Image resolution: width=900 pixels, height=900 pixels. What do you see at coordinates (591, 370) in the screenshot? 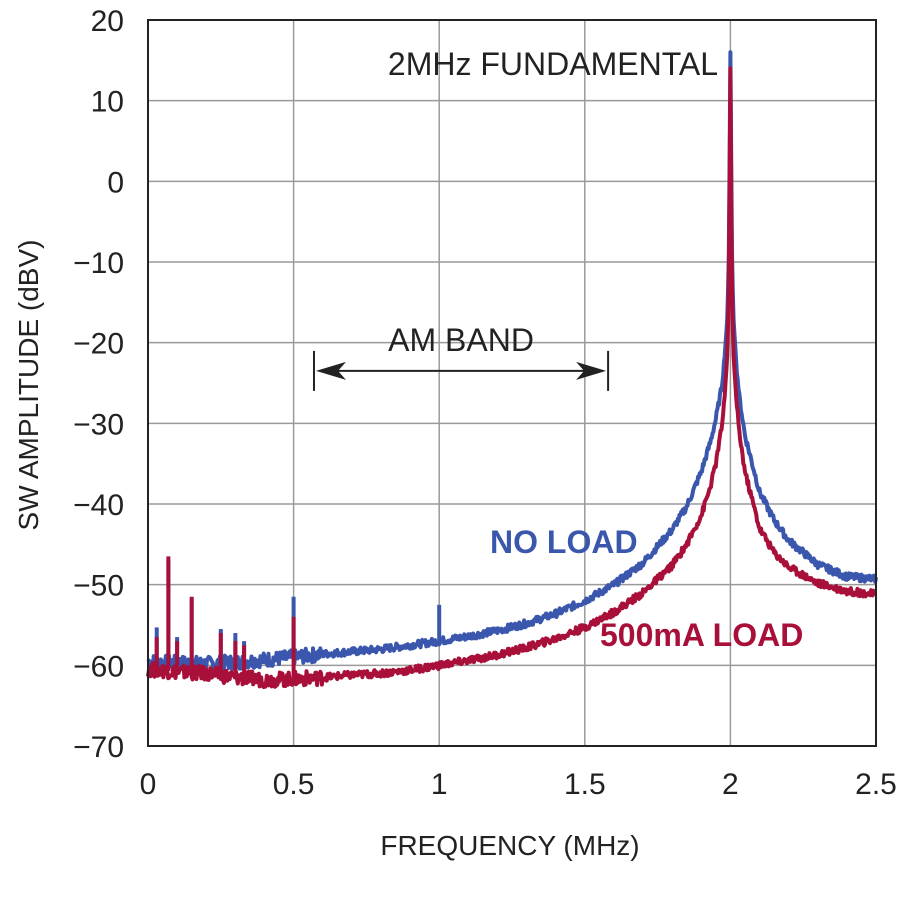
I see `am-band-right-arrowhead` at bounding box center [591, 370].